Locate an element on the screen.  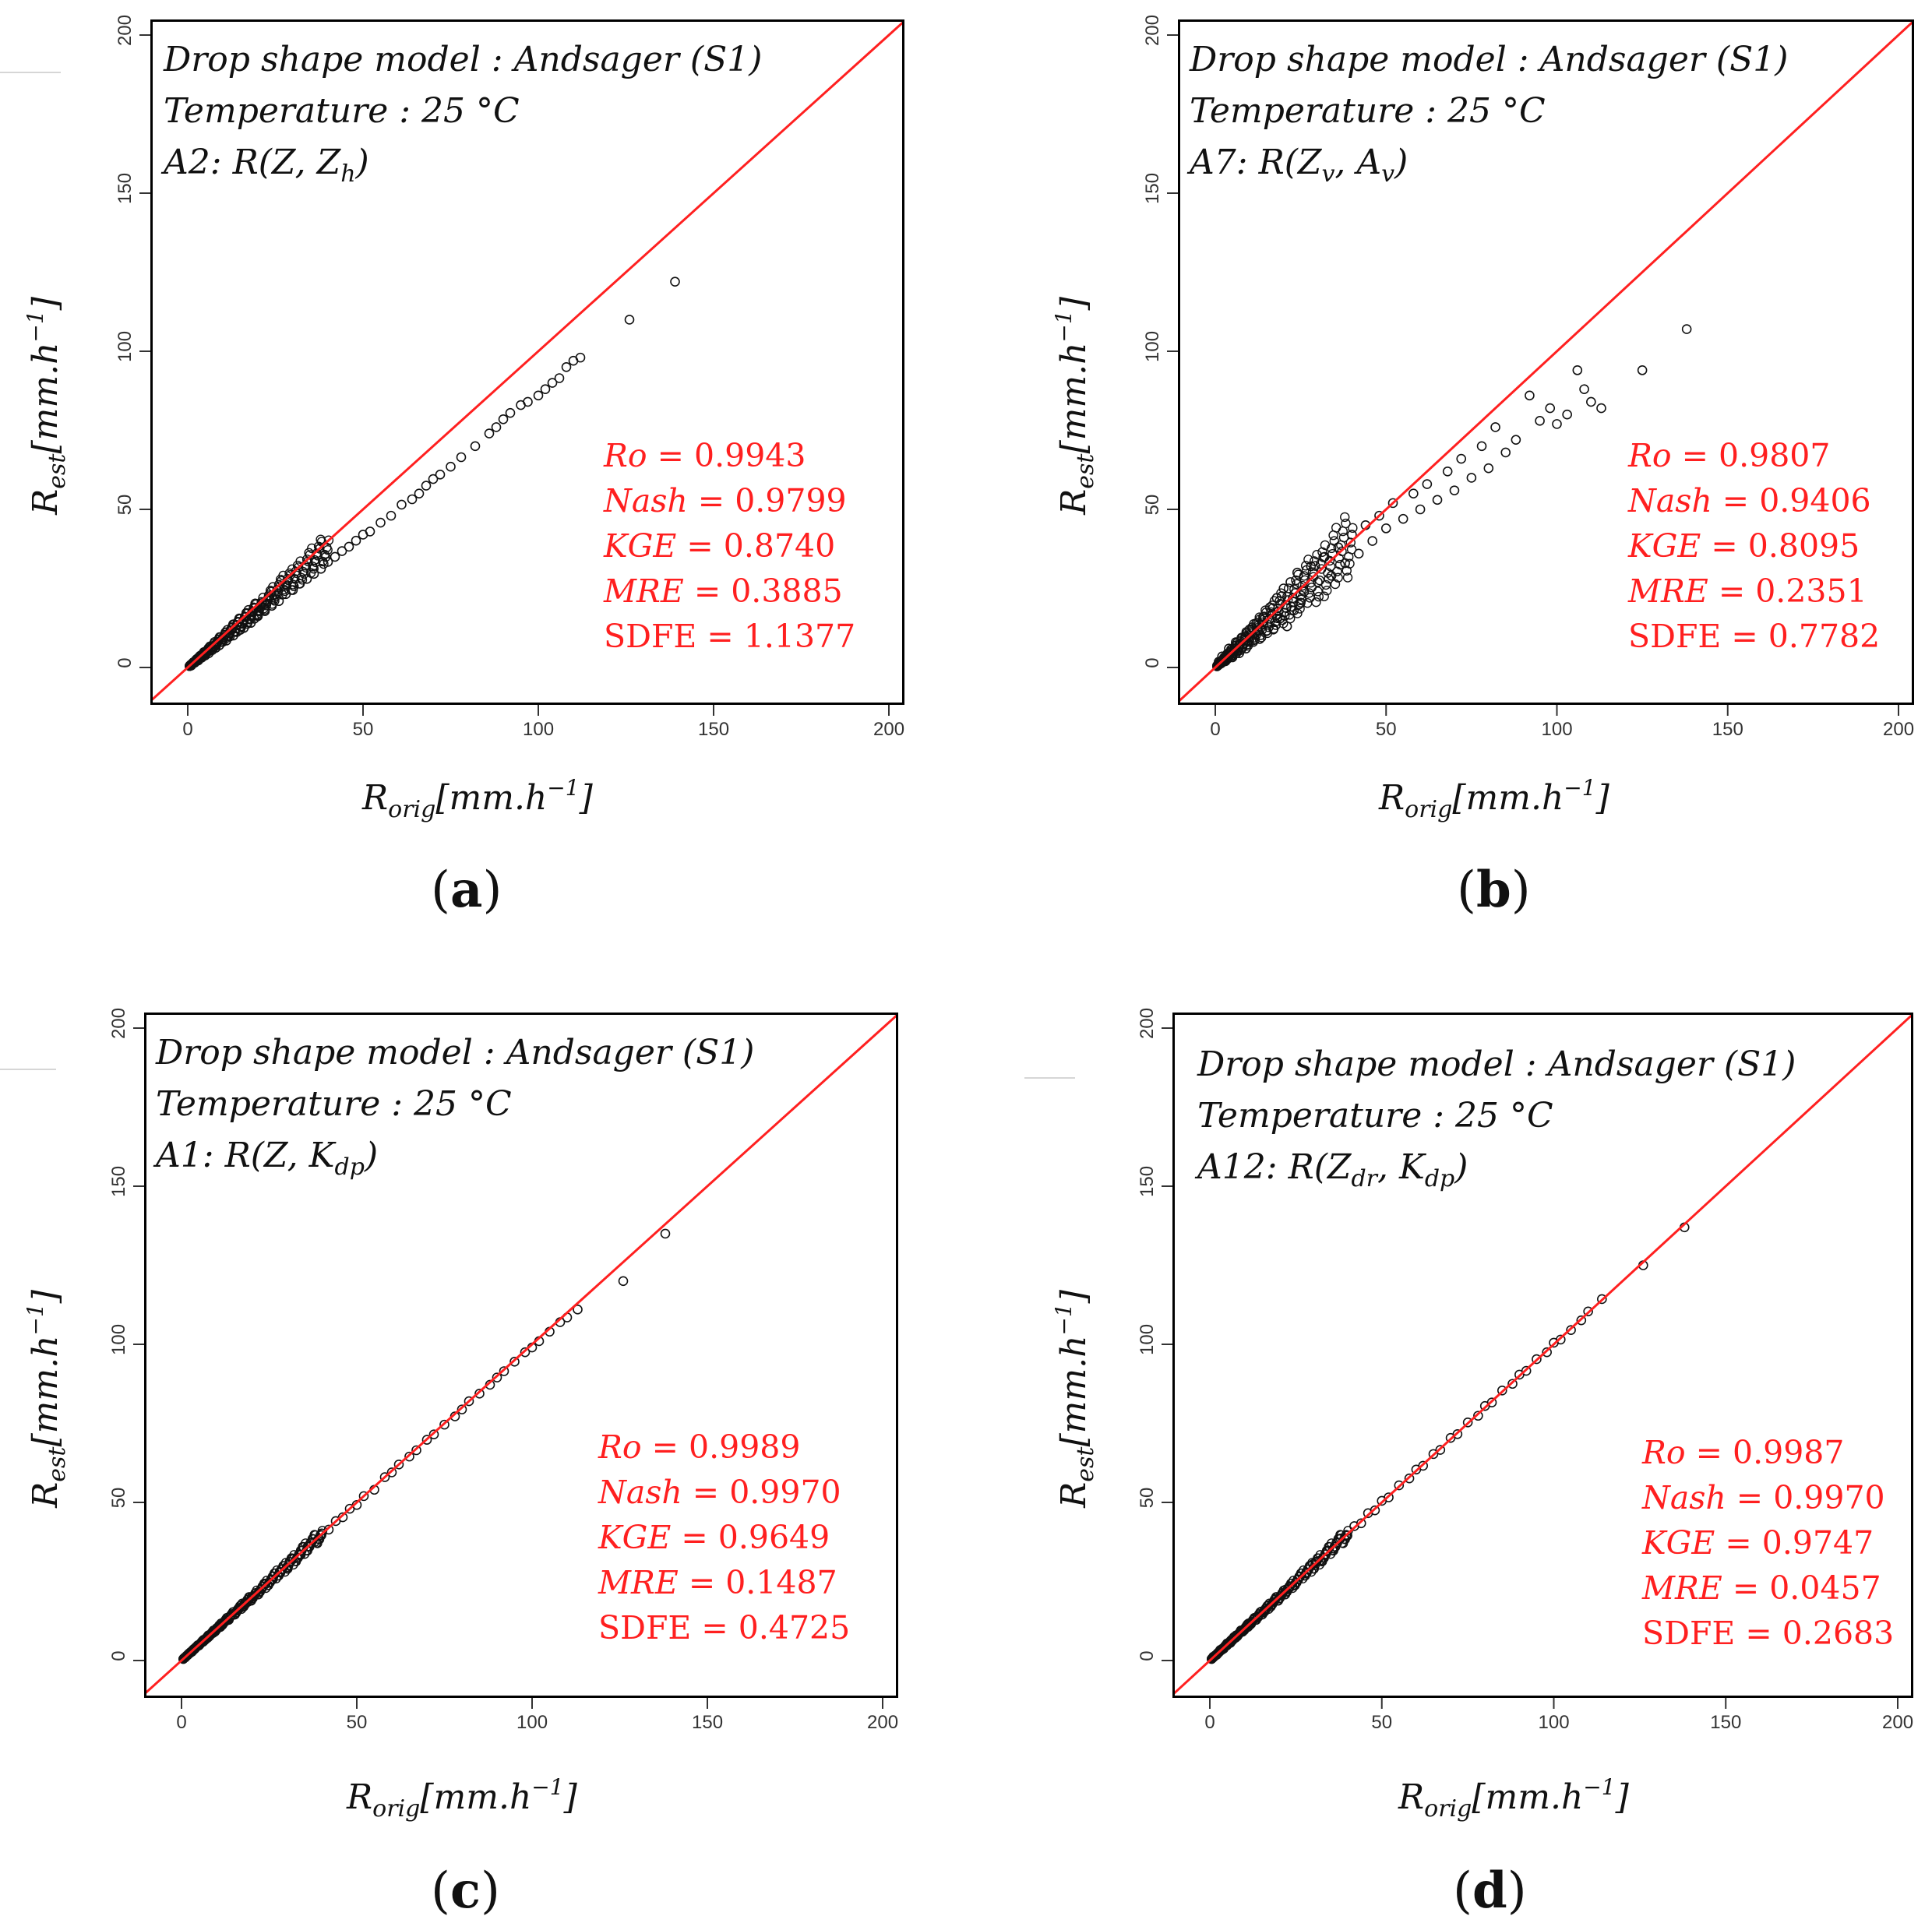
stat-value: 0.9649 is located at coordinates (774, 1537).